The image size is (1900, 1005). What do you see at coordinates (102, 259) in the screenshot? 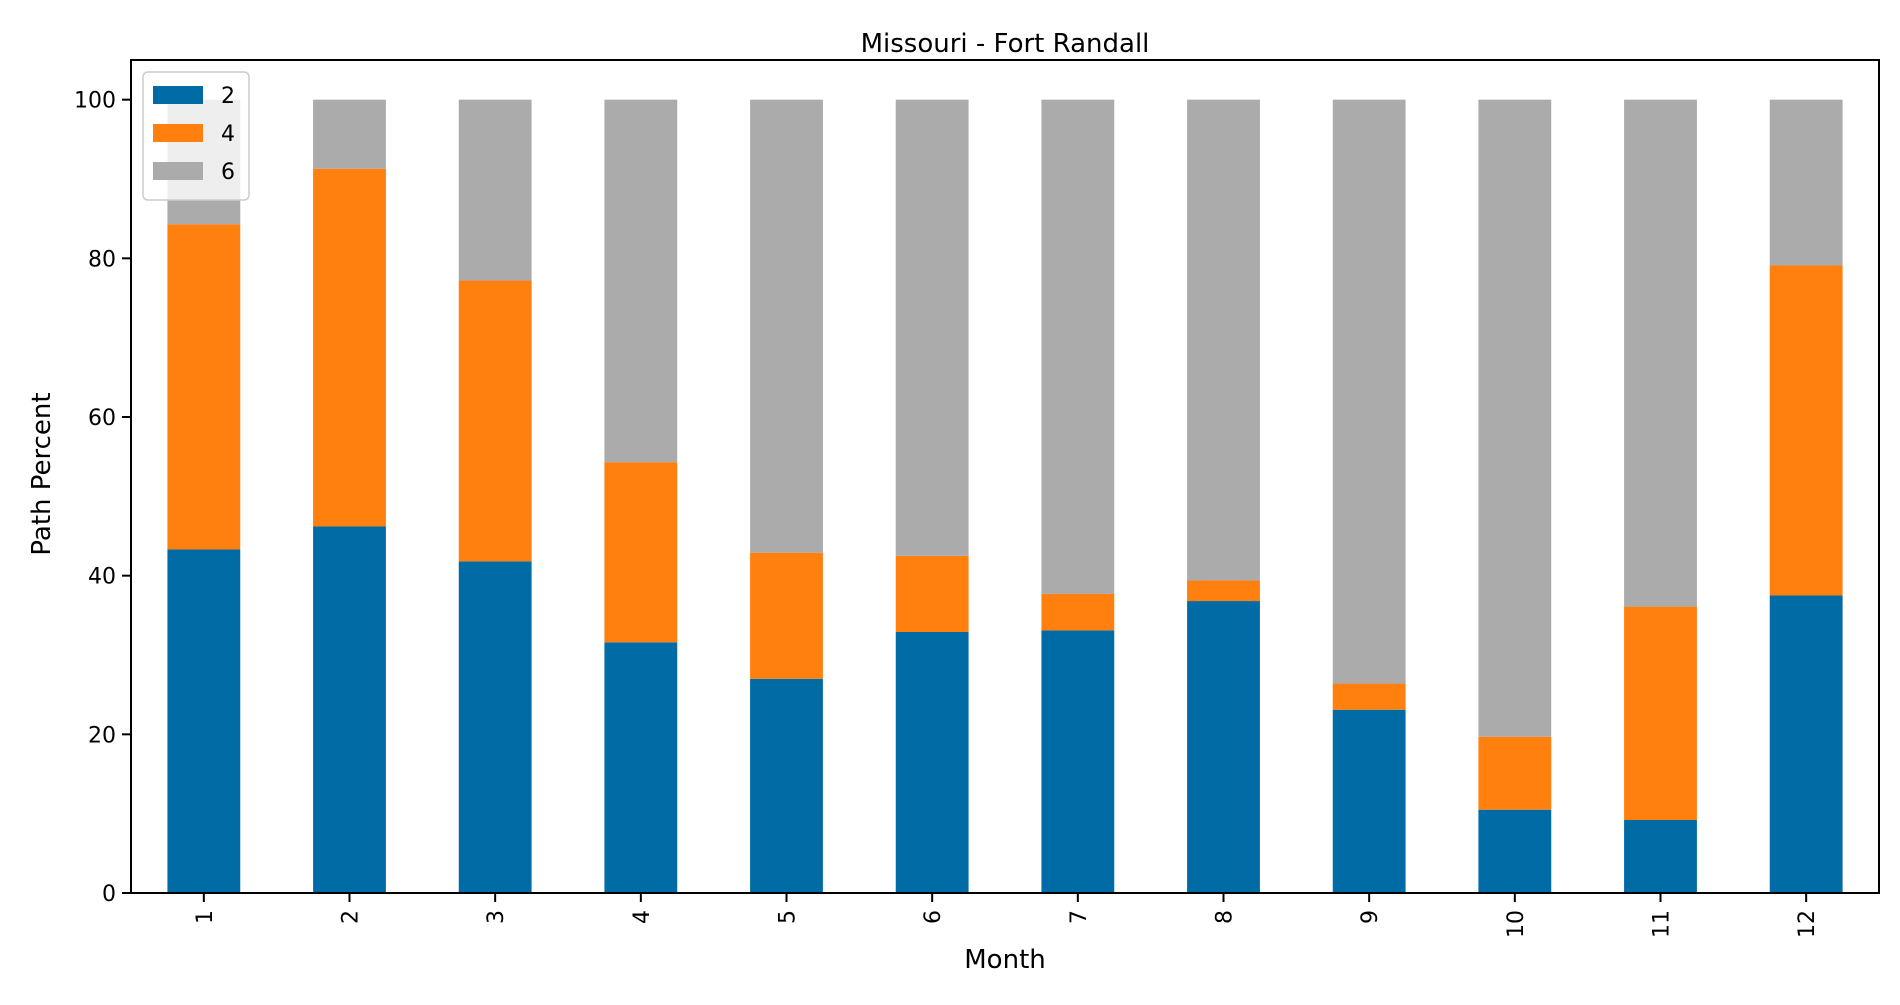
I see `y-tick-label: 80` at bounding box center [102, 259].